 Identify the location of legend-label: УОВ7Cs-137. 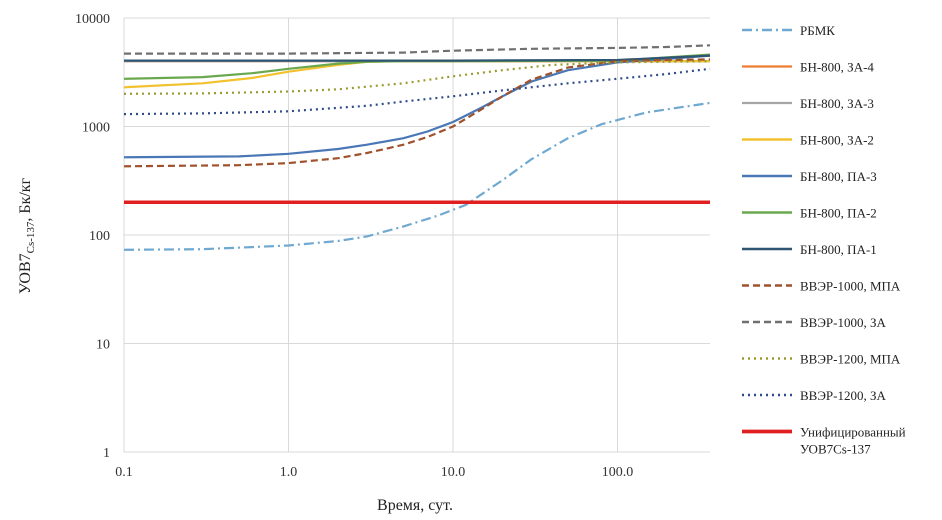
(835, 449).